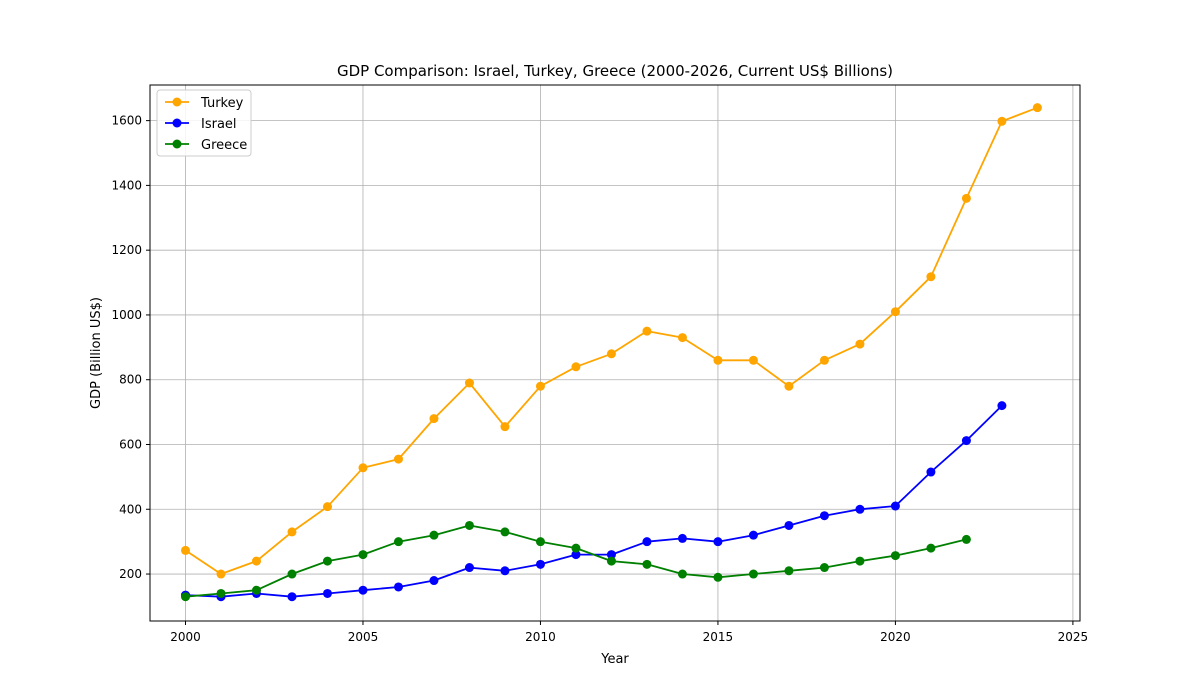  What do you see at coordinates (222, 103) in the screenshot?
I see `legend-label: Turkey` at bounding box center [222, 103].